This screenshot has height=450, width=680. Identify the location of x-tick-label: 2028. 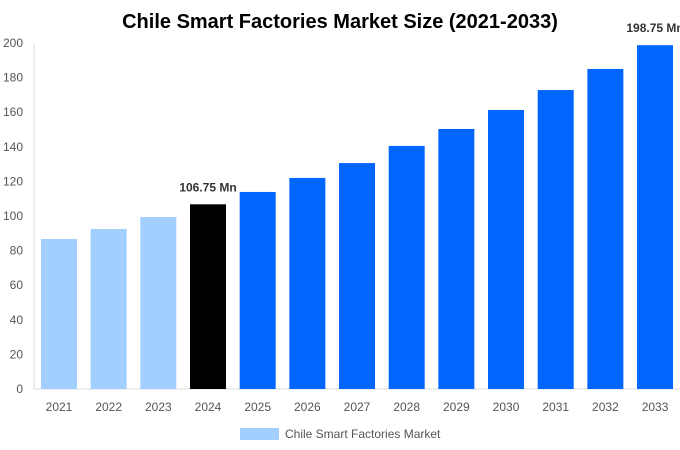
(406, 407).